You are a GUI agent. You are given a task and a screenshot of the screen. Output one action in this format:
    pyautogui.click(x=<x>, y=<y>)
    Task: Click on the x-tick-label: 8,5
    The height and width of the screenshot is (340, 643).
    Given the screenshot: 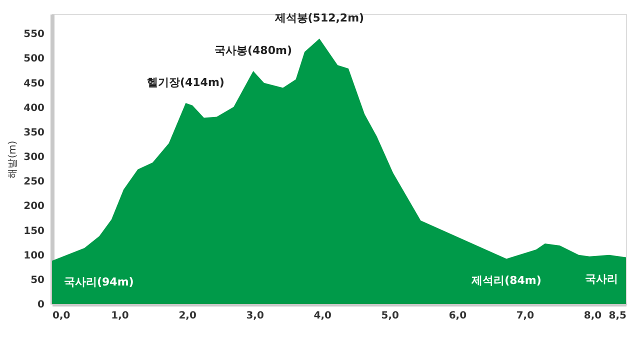 What is the action you would take?
    pyautogui.click(x=617, y=316)
    